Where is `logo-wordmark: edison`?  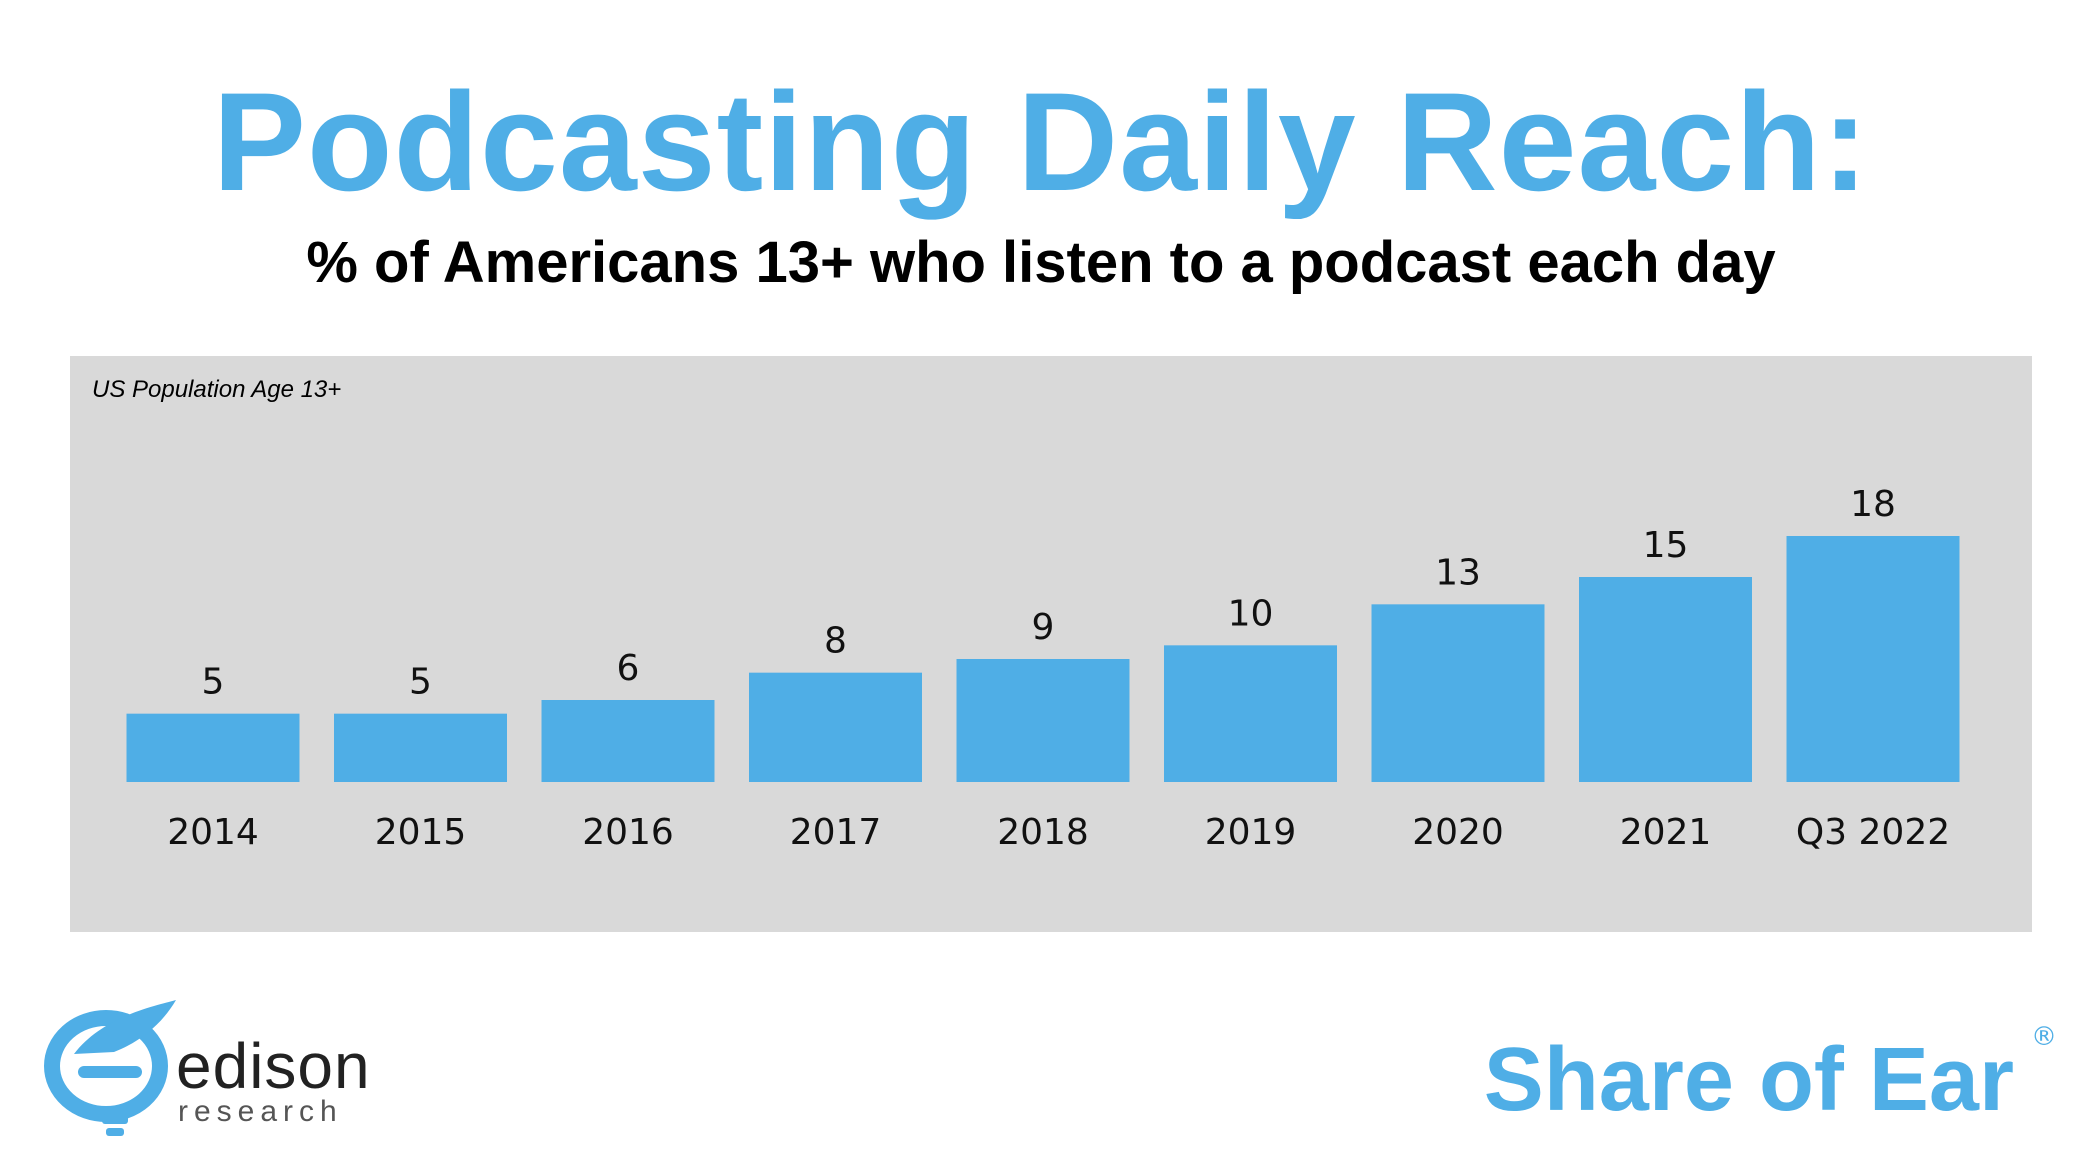 logo-wordmark: edison is located at coordinates (273, 1066).